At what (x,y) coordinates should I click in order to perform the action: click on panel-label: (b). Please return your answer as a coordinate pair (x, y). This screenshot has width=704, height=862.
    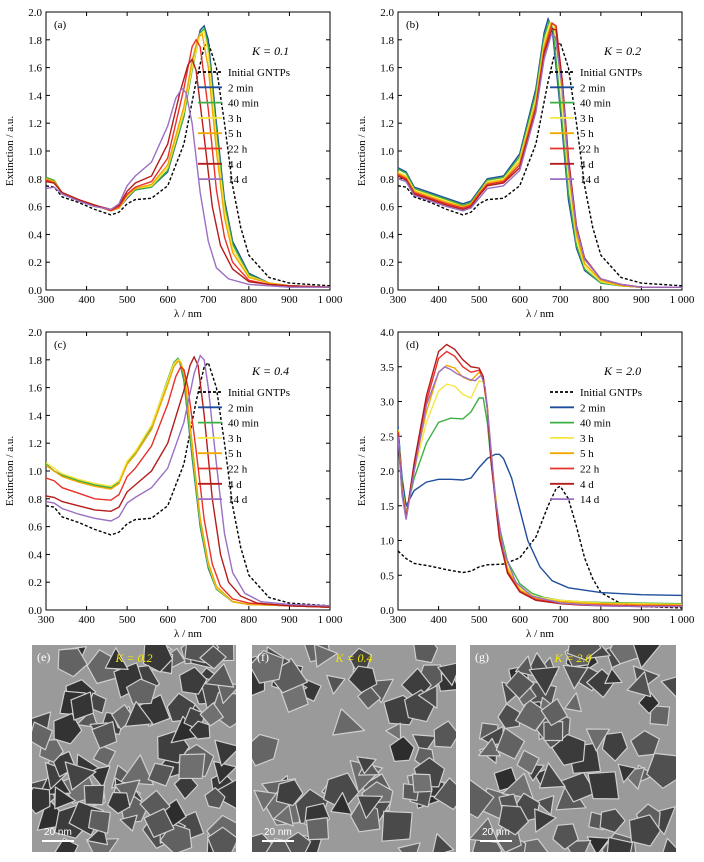
    Looking at the image, I should click on (412, 25).